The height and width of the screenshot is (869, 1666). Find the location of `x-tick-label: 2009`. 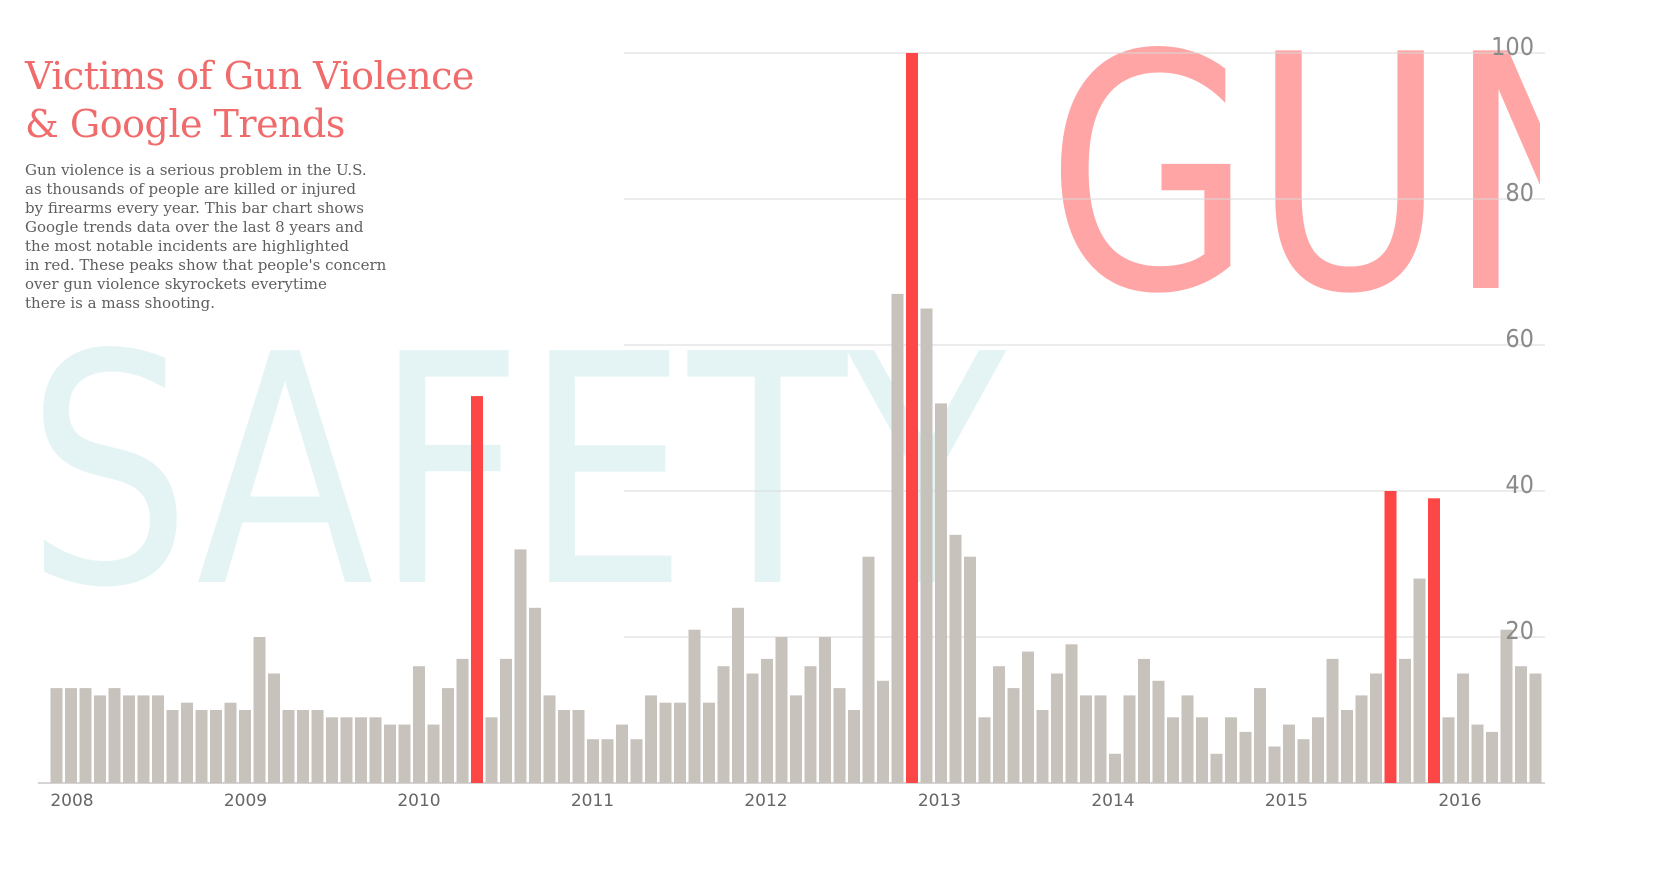

x-tick-label: 2009 is located at coordinates (245, 801).